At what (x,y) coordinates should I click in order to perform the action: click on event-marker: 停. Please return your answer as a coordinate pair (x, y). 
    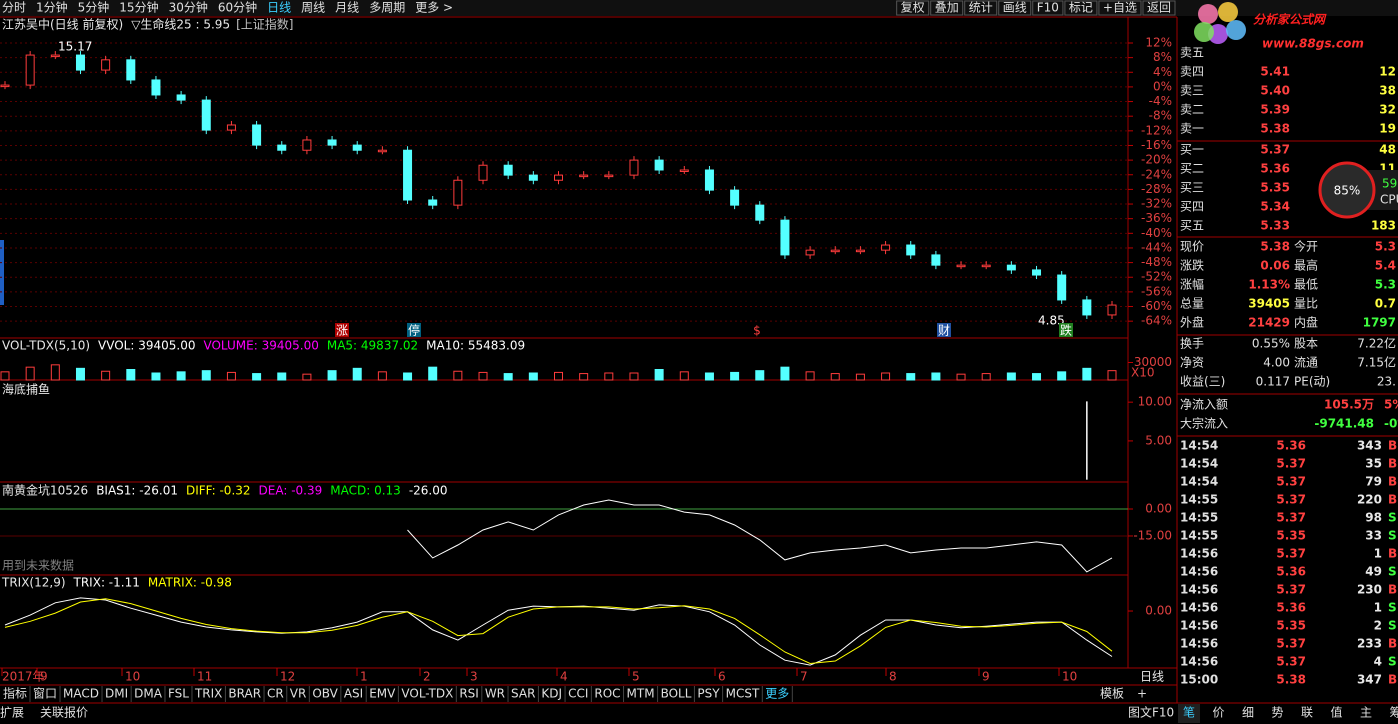
    Looking at the image, I should click on (414, 330).